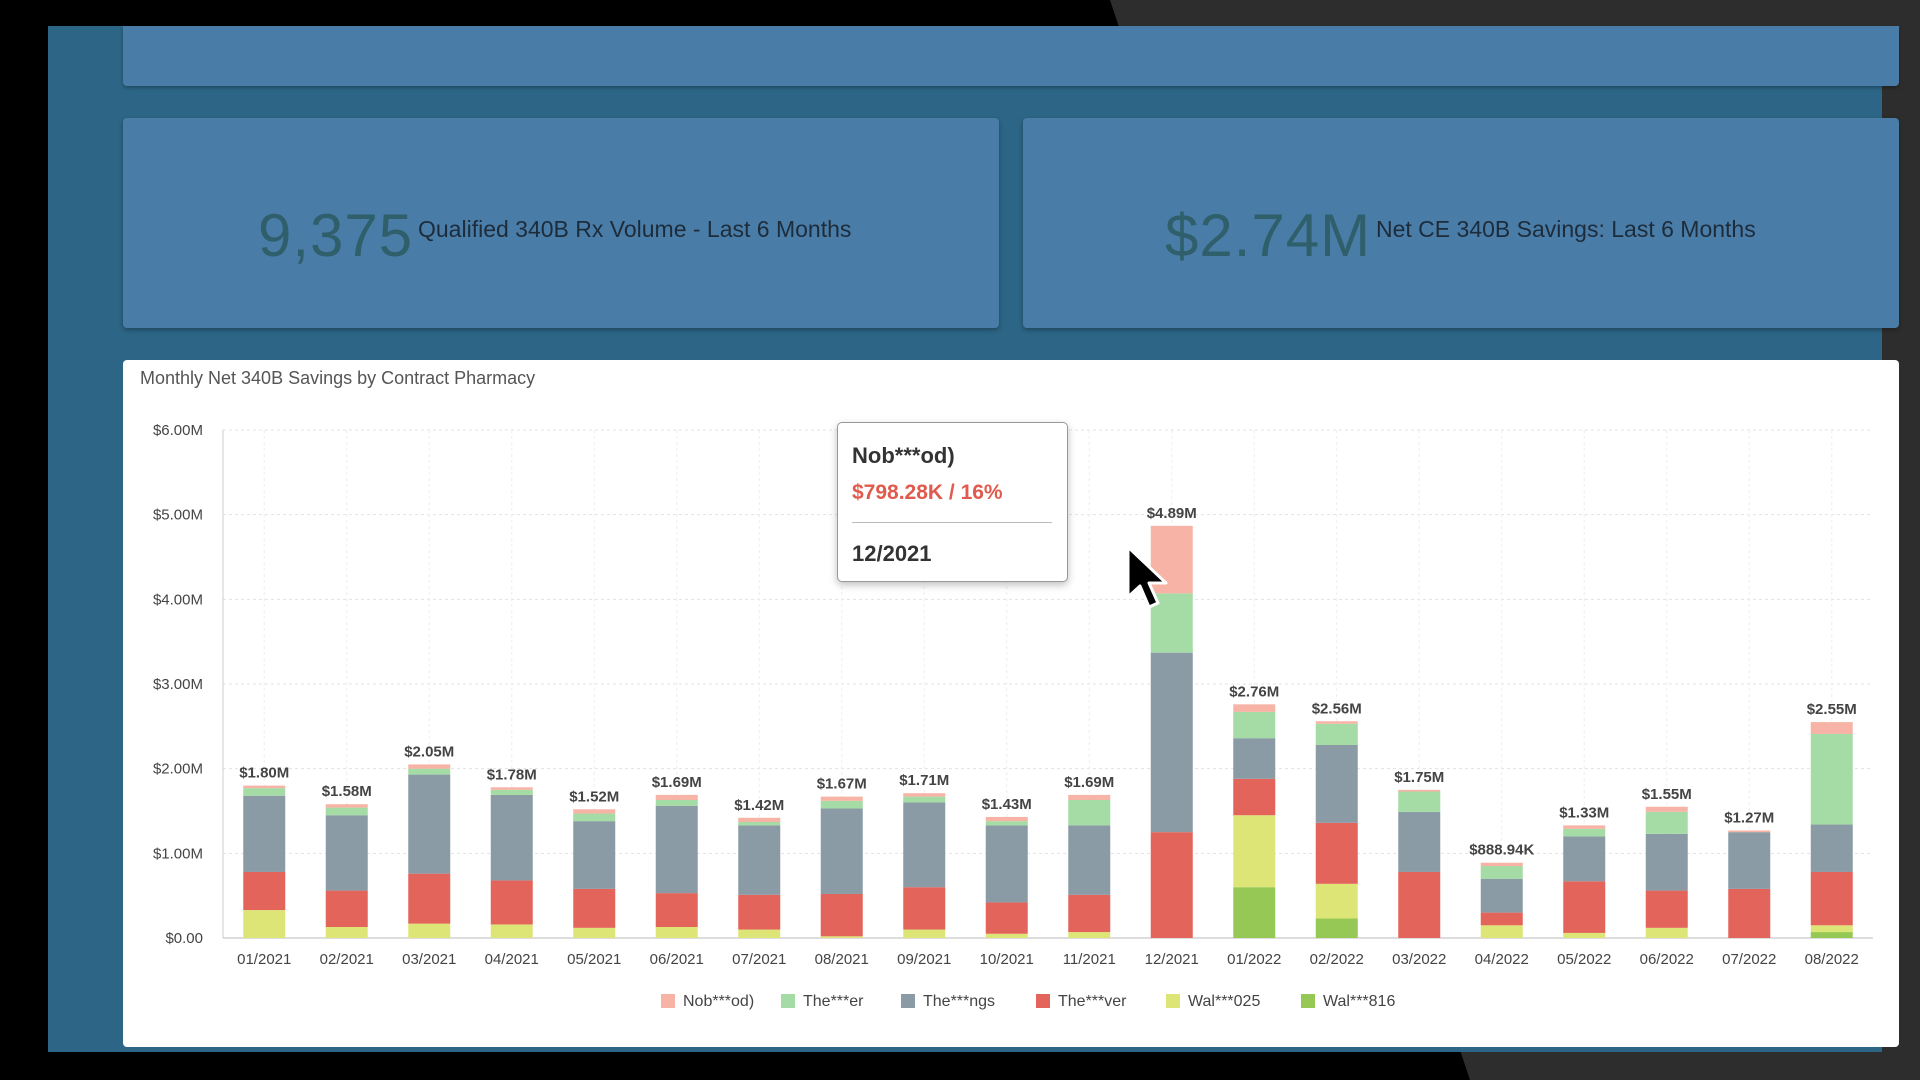  Describe the element at coordinates (1667, 959) in the screenshot. I see `x-tick-label: 06/2022` at that location.